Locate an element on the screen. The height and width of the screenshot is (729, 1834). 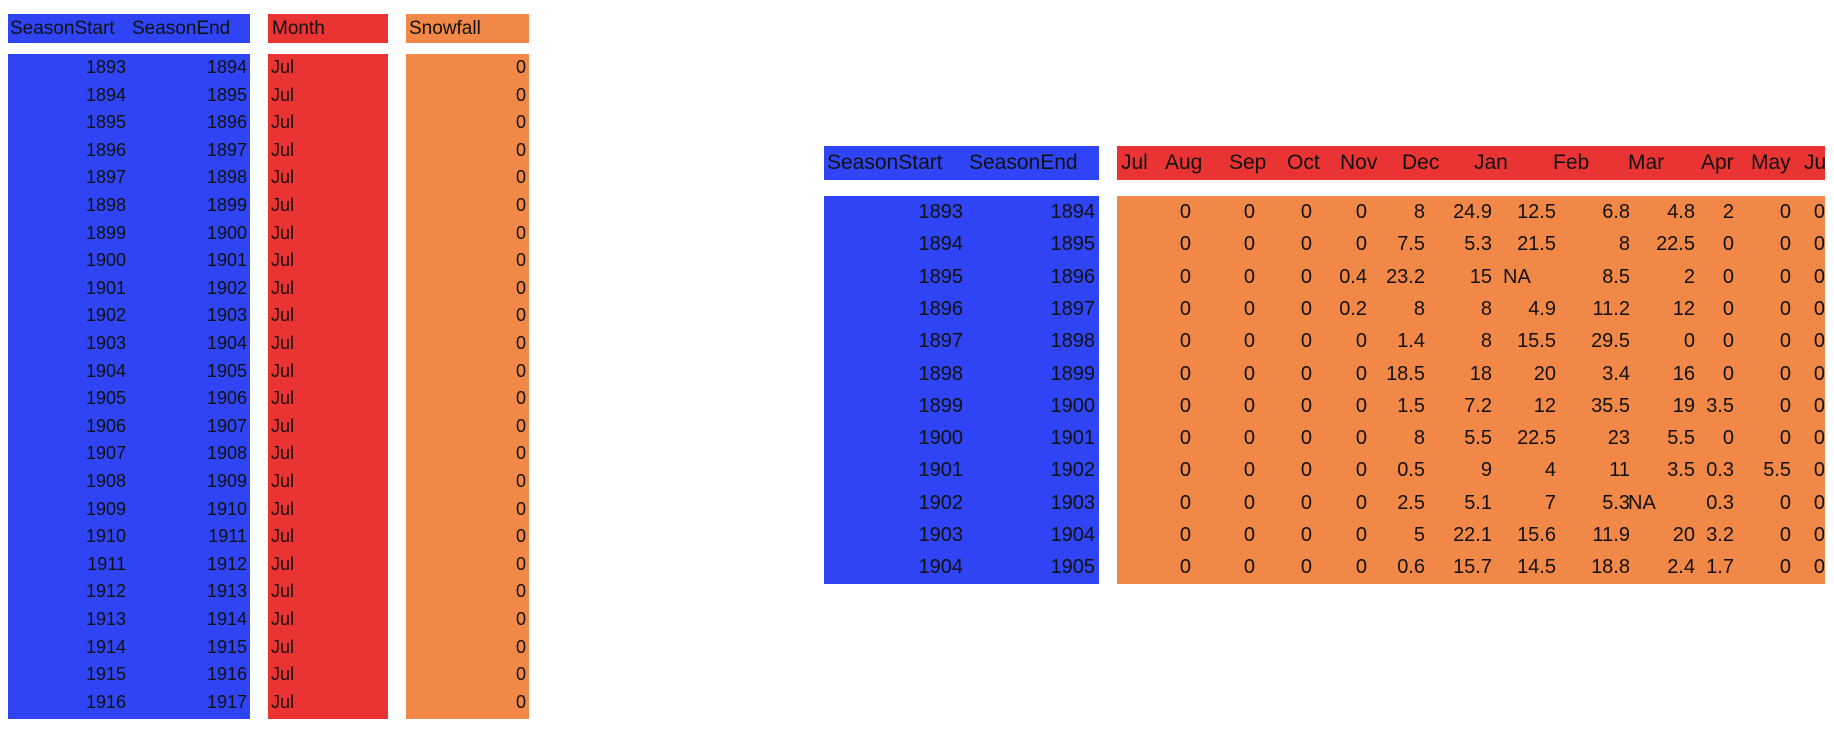
season-end-cell: 1898 is located at coordinates (226, 177).